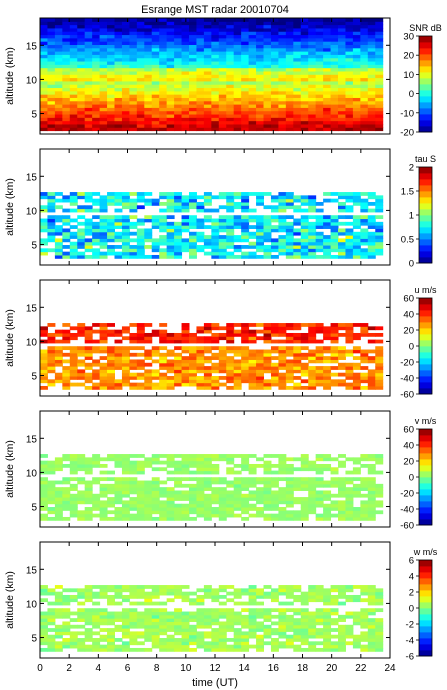  What do you see at coordinates (408, 75) in the screenshot?
I see `colorbar-tick-label: 10` at bounding box center [408, 75].